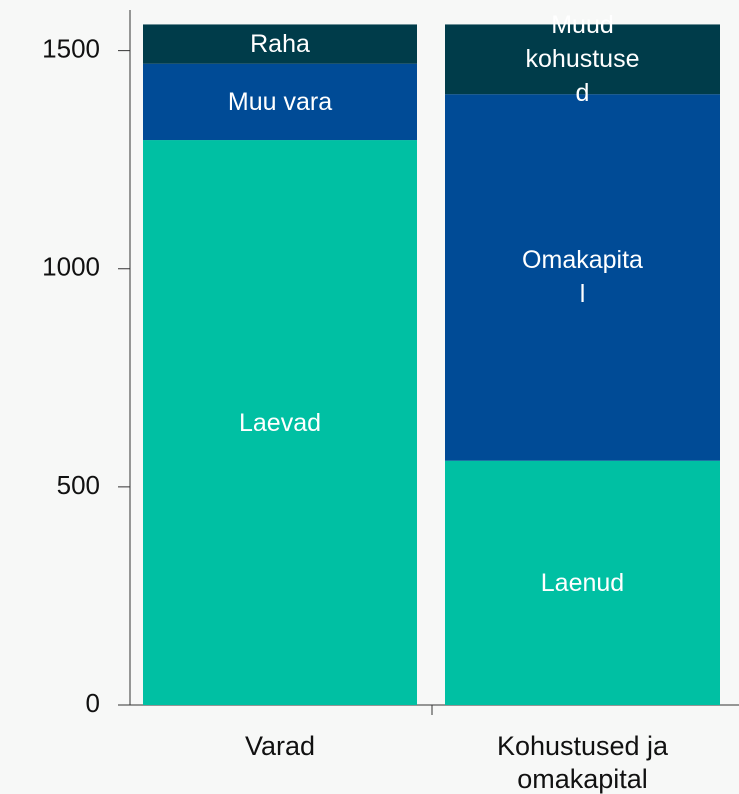 The width and height of the screenshot is (739, 794). I want to click on y-tick-label: 1000, so click(71, 267).